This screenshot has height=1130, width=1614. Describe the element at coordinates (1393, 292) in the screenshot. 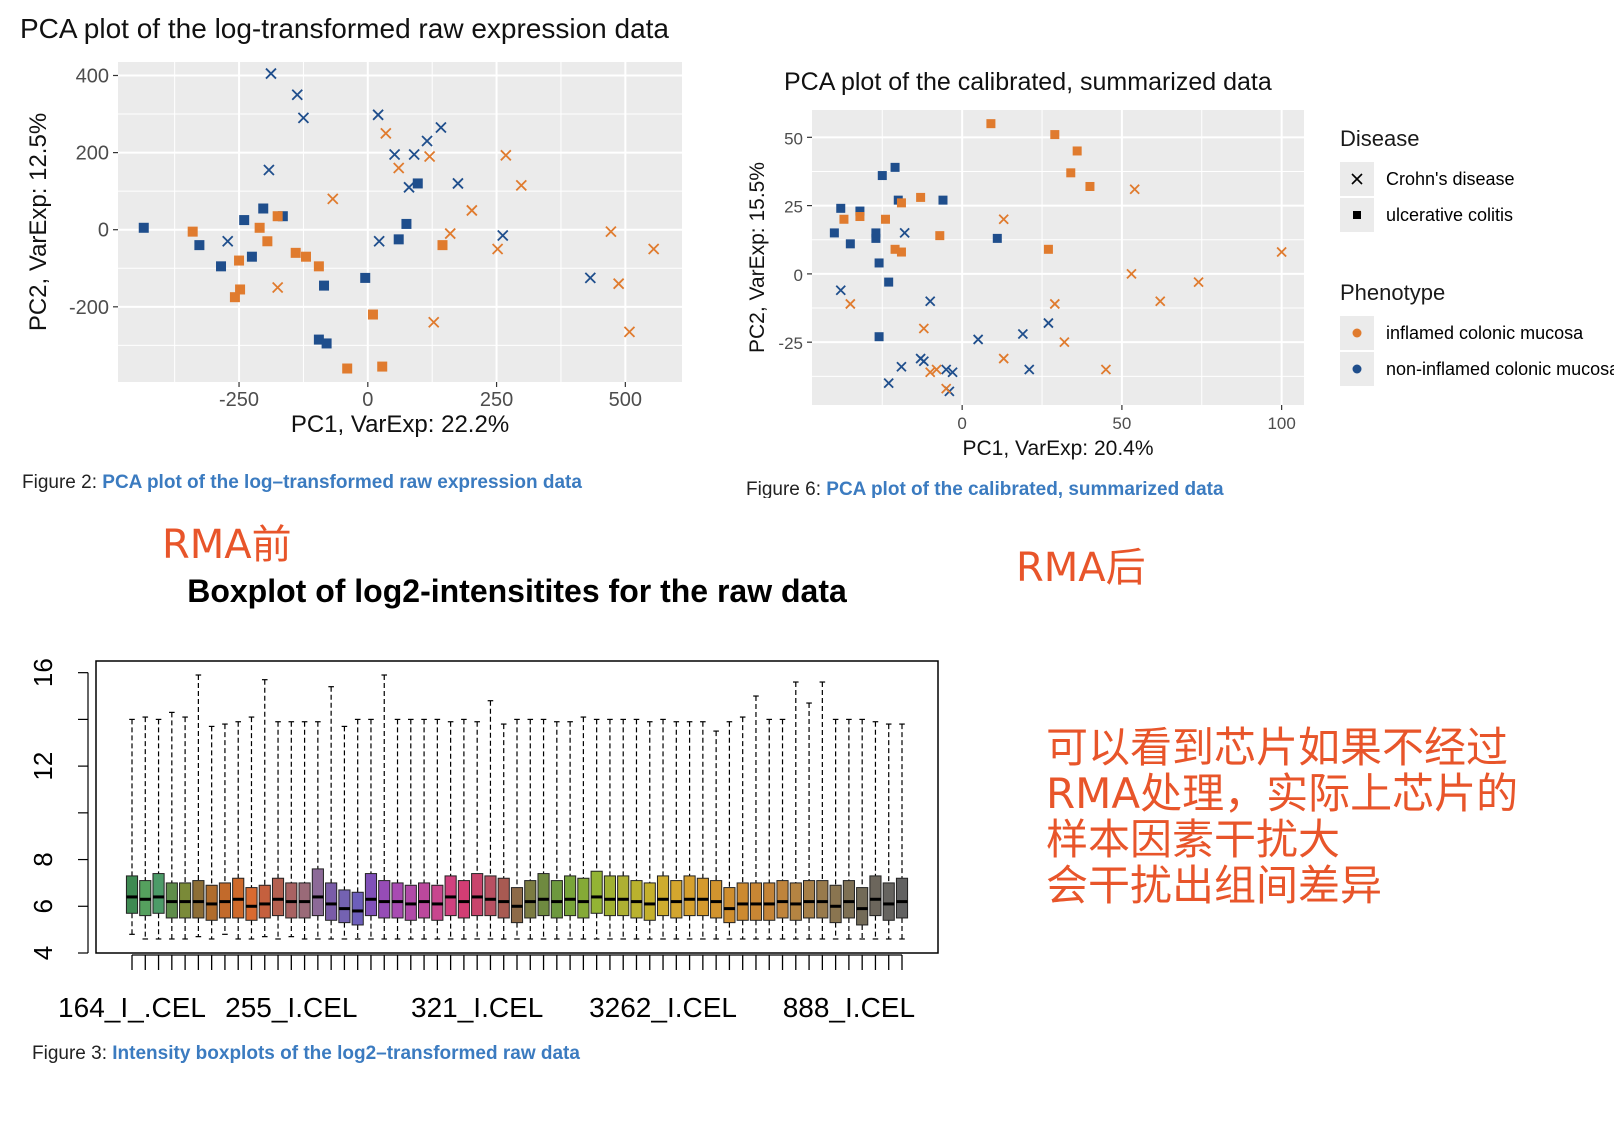

I see `legend-phenotype-title: Phenotype` at that location.